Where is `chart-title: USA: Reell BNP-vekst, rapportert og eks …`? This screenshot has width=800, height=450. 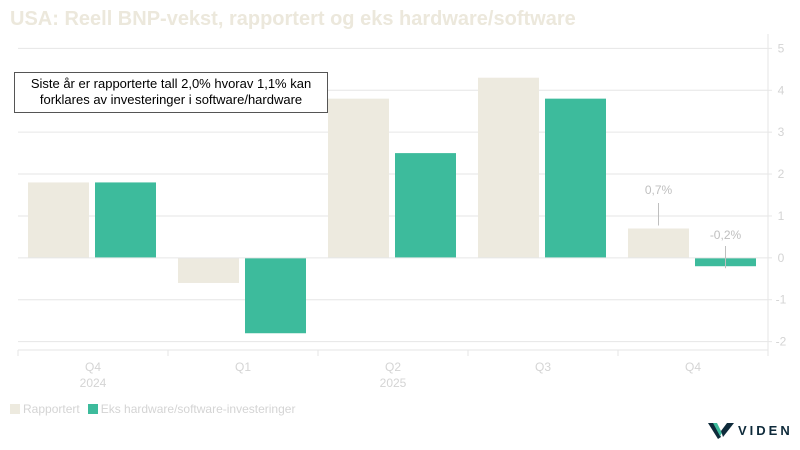
chart-title: USA: Reell BNP-vekst, rapportert og eks … is located at coordinates (293, 19).